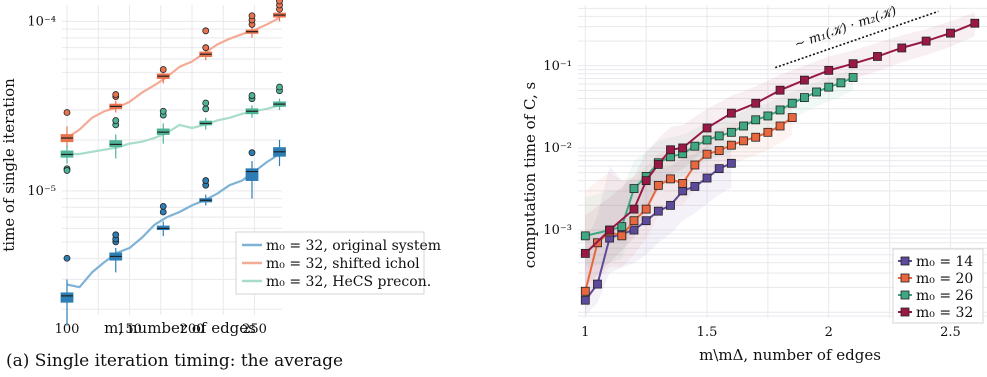  I want to click on x-tick-label: 200, so click(192, 329).